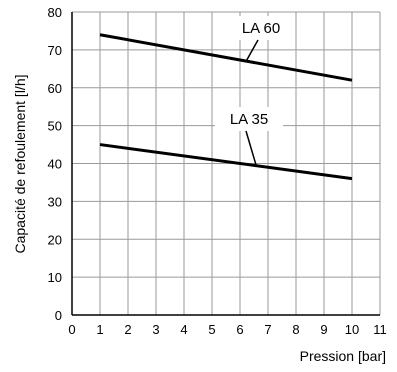  What do you see at coordinates (55, 88) in the screenshot?
I see `y-tick-label: 60` at bounding box center [55, 88].